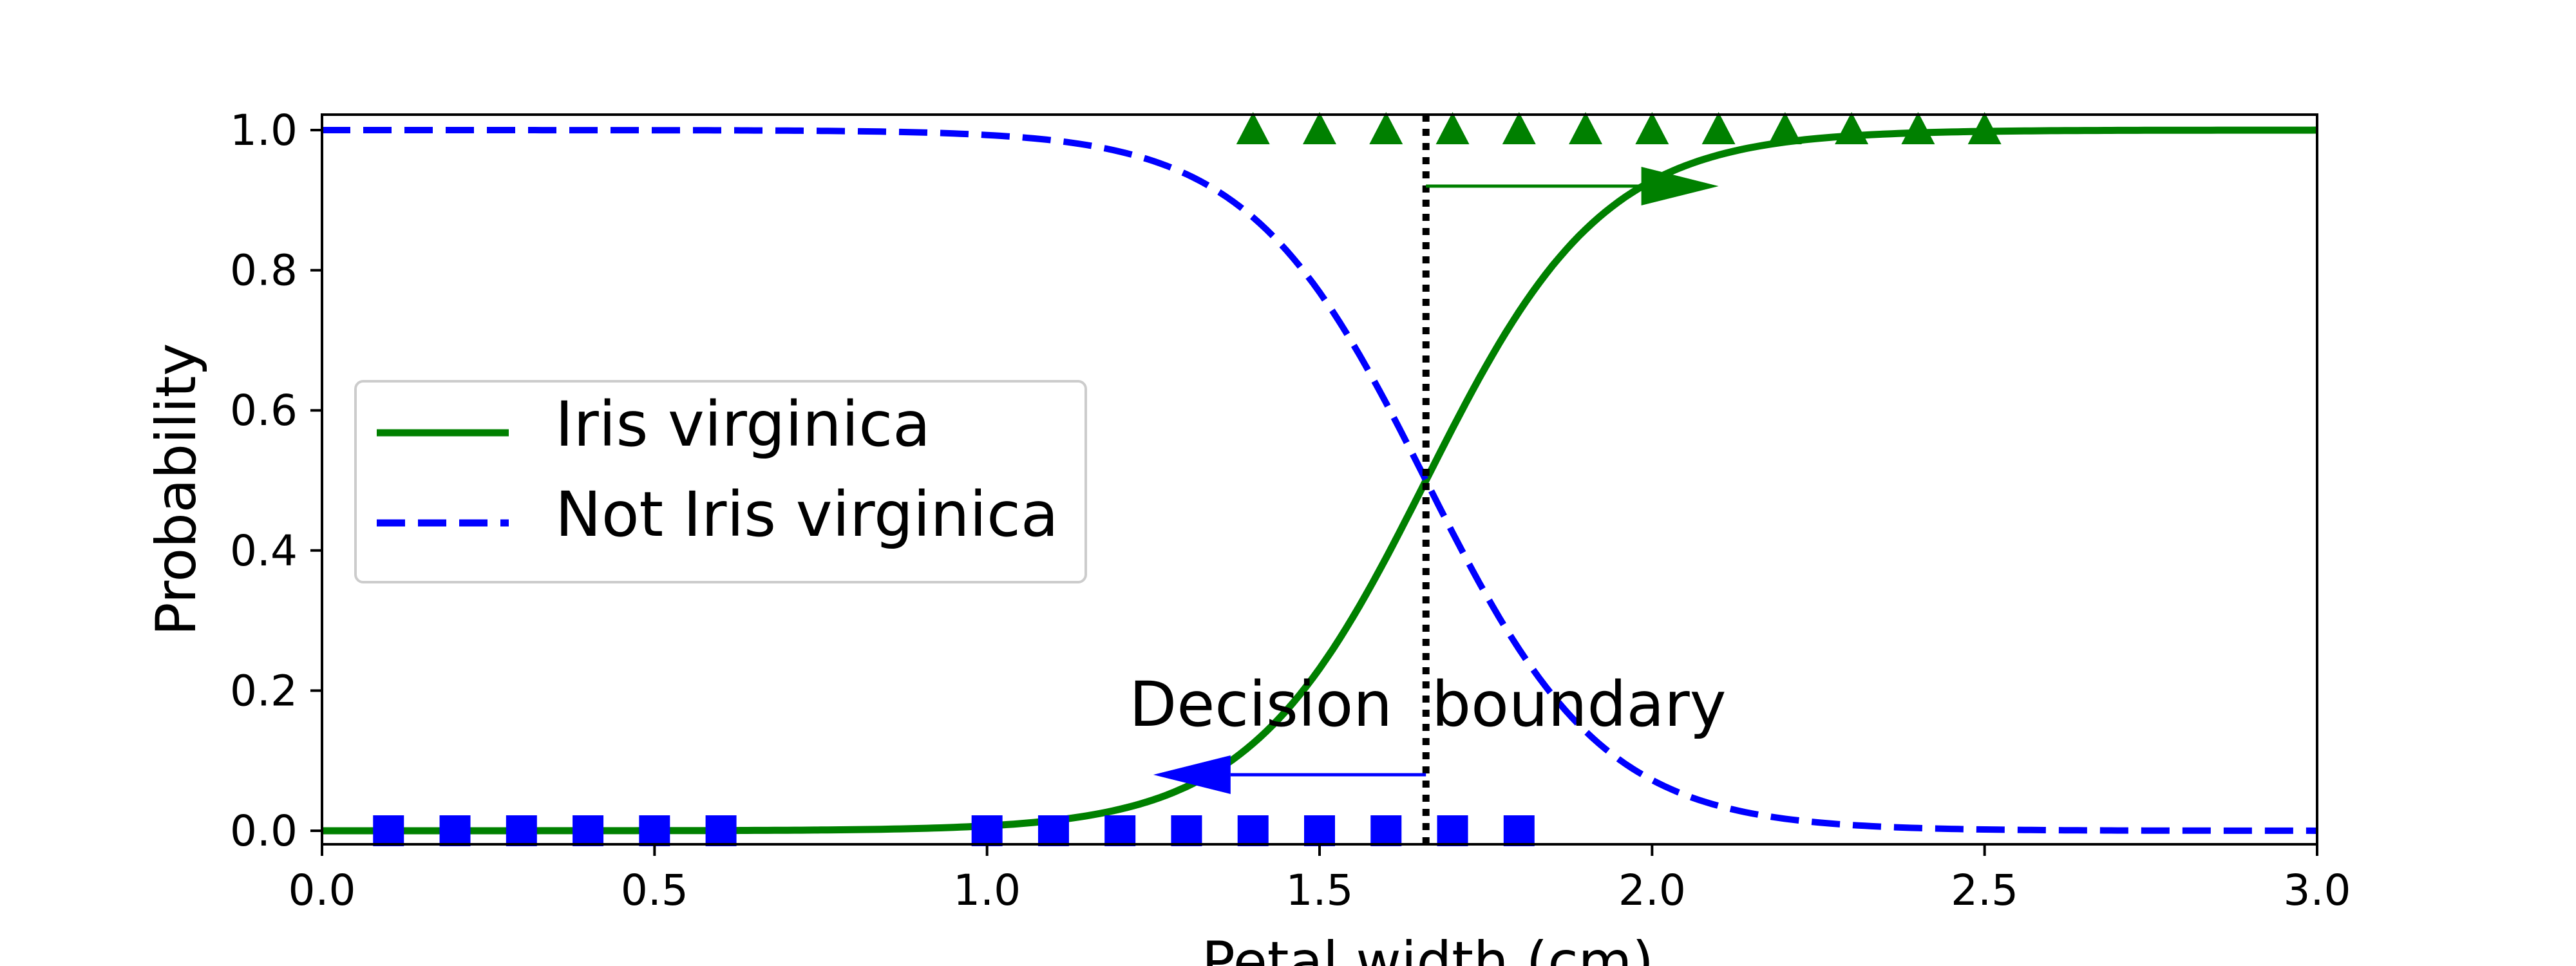 The width and height of the screenshot is (2576, 966). I want to click on y-axis-label: Probability, so click(176, 490).